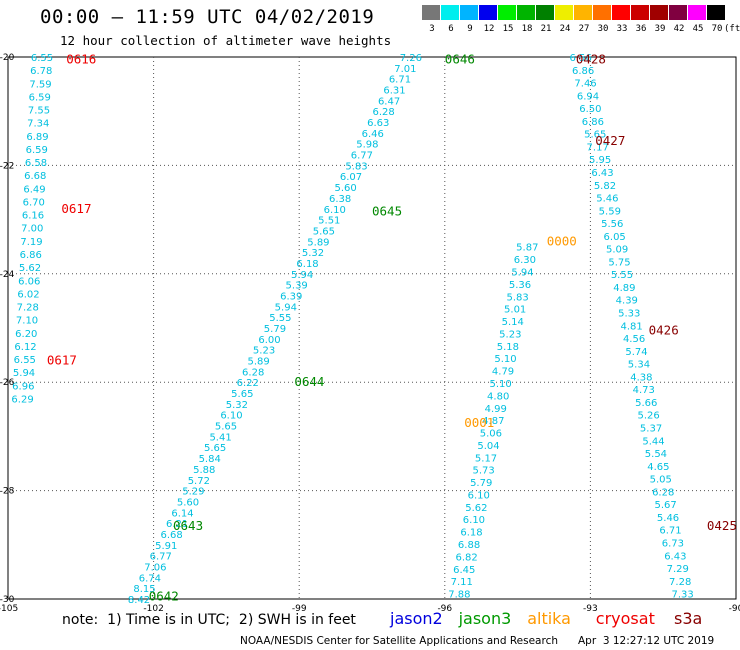  Describe the element at coordinates (36, 163) in the screenshot. I see `swh-value-label: 6.58` at that location.